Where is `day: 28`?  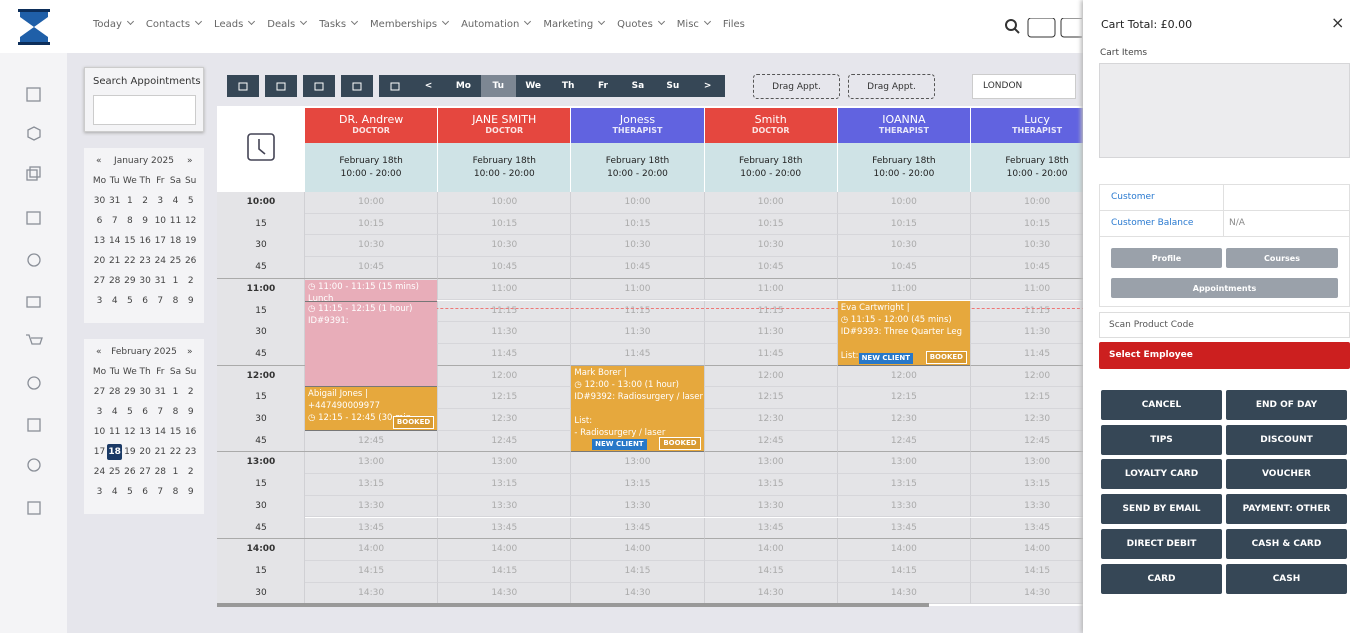 day: 28 is located at coordinates (160, 472).